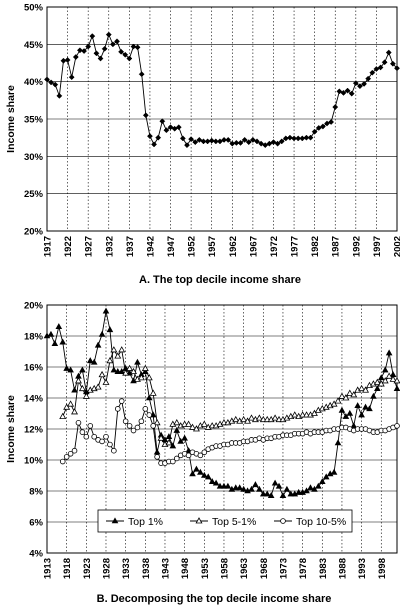  What do you see at coordinates (224, 568) in the screenshot?
I see `x-tick-label: 1958` at bounding box center [224, 568].